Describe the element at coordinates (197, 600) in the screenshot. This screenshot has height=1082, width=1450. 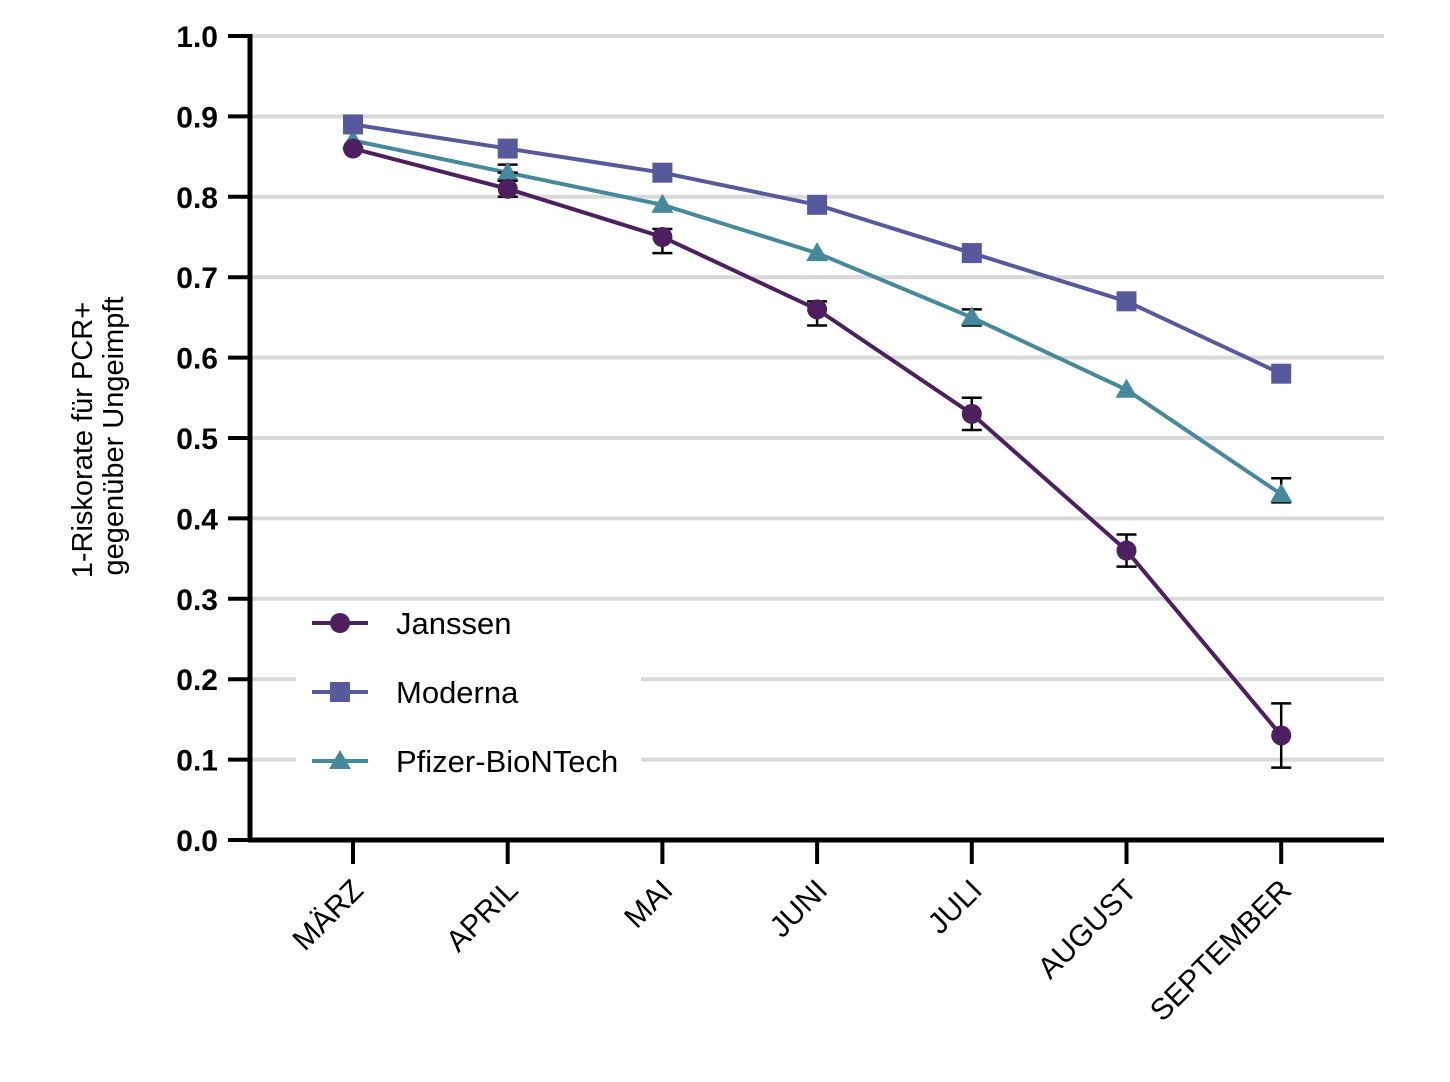
I see `y-tick-label: 0.3` at that location.